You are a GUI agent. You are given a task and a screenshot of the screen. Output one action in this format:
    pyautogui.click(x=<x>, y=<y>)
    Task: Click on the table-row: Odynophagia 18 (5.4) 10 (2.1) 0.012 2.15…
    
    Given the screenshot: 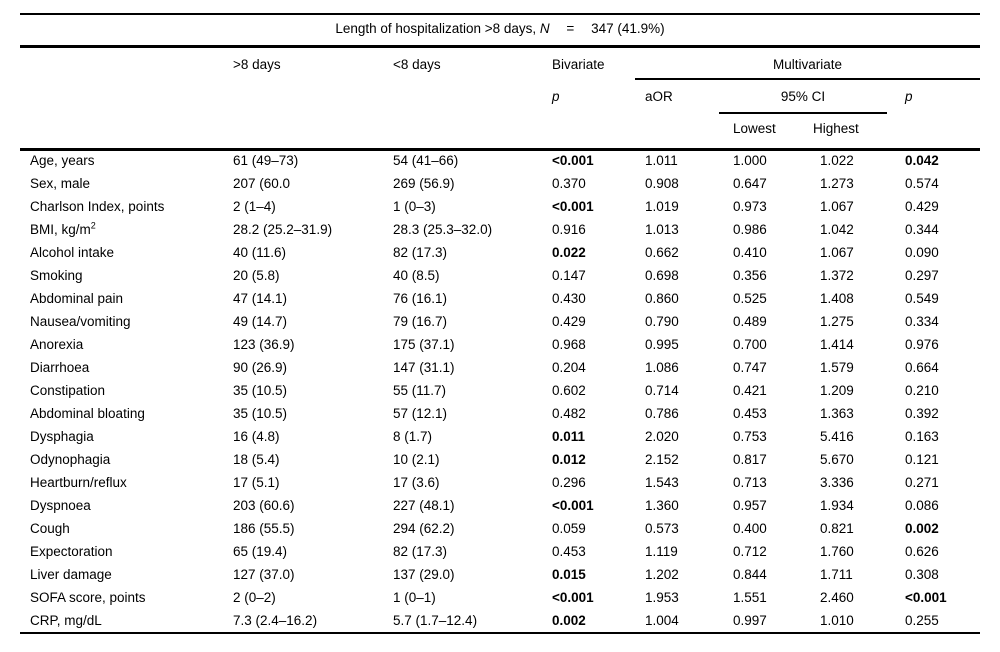 What is the action you would take?
    pyautogui.click(x=500, y=459)
    